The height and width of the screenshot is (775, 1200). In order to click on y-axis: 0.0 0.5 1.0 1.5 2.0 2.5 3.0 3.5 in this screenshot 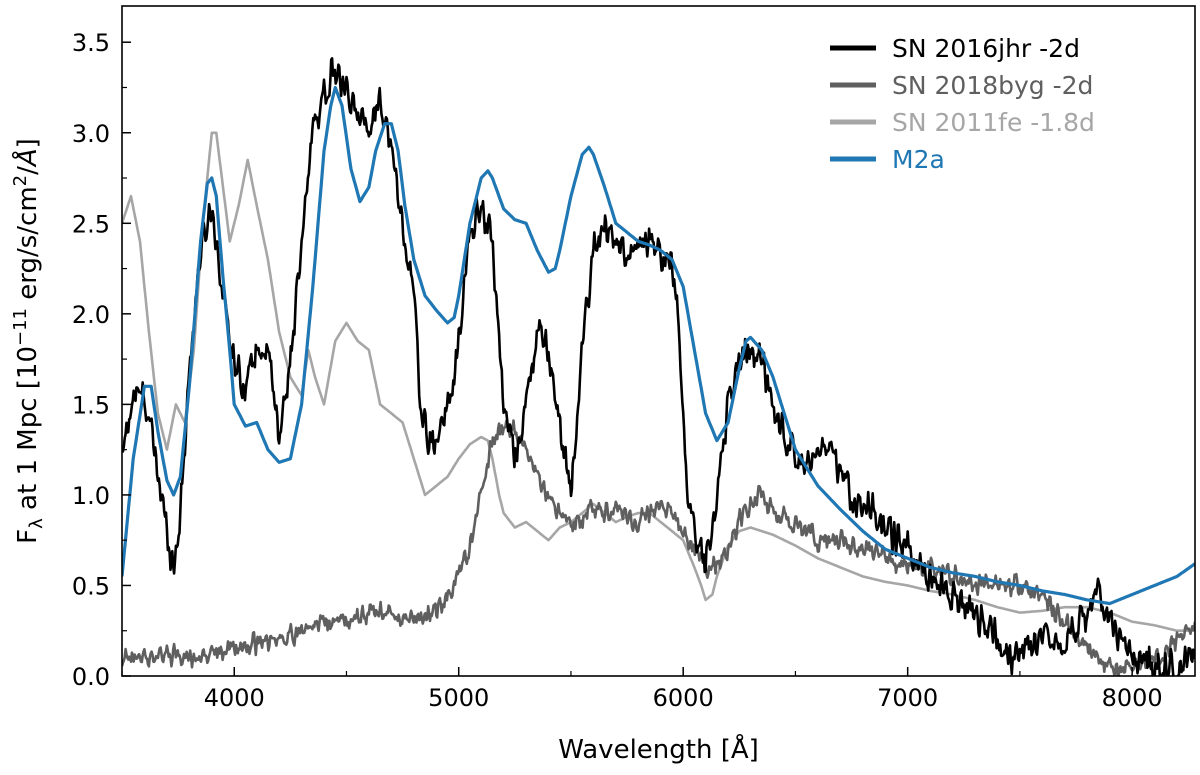, I will do `click(101, 360)`.